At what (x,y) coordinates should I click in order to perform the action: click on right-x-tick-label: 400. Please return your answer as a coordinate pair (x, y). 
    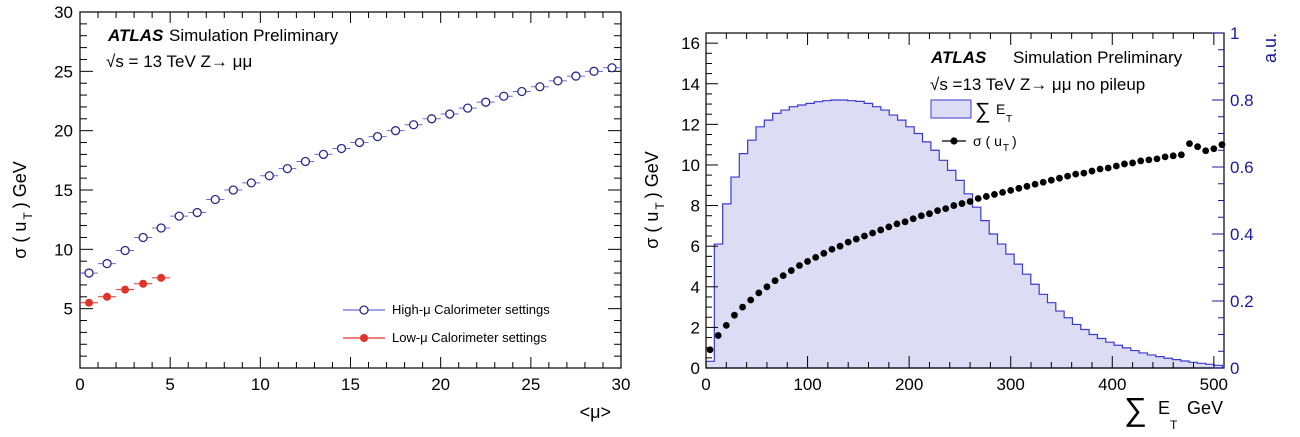
    Looking at the image, I should click on (1112, 384).